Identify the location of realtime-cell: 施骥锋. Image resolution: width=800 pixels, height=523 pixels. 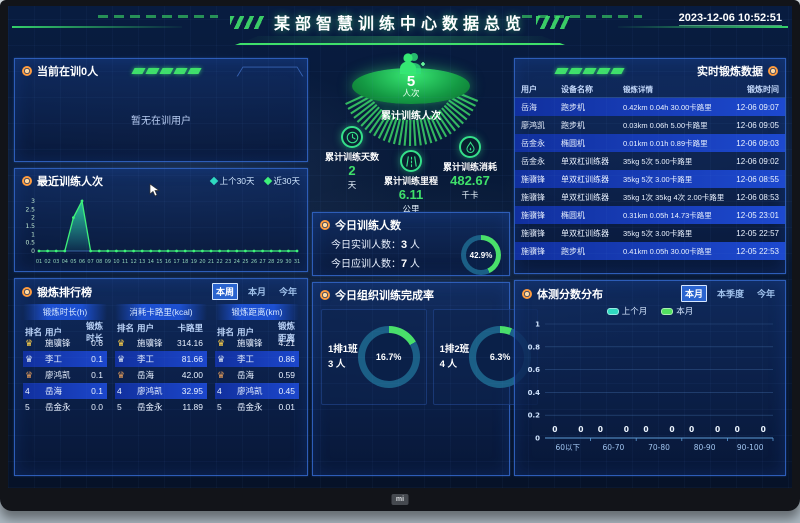
(533, 179).